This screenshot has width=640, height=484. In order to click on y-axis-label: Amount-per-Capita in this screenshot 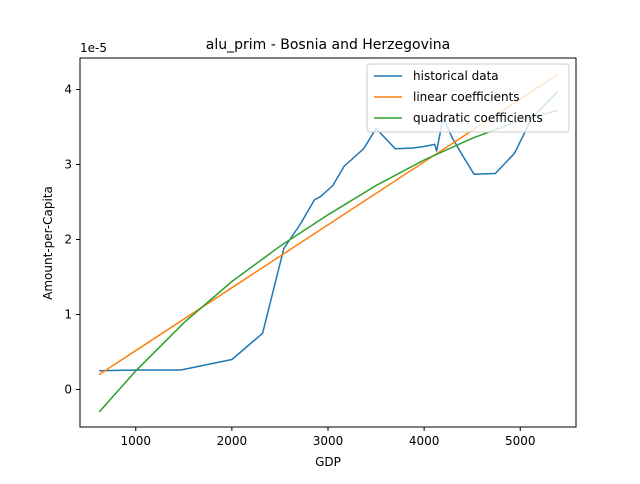, I will do `click(48, 243)`.